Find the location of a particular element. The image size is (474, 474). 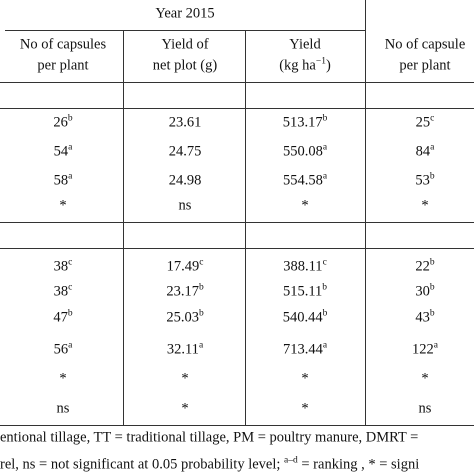

footnote-sup: a–d is located at coordinates (291, 460).